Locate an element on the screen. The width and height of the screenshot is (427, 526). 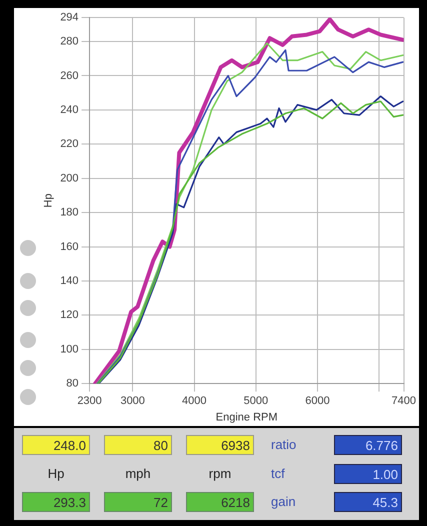
text: 6218 is located at coordinates (220, 502).